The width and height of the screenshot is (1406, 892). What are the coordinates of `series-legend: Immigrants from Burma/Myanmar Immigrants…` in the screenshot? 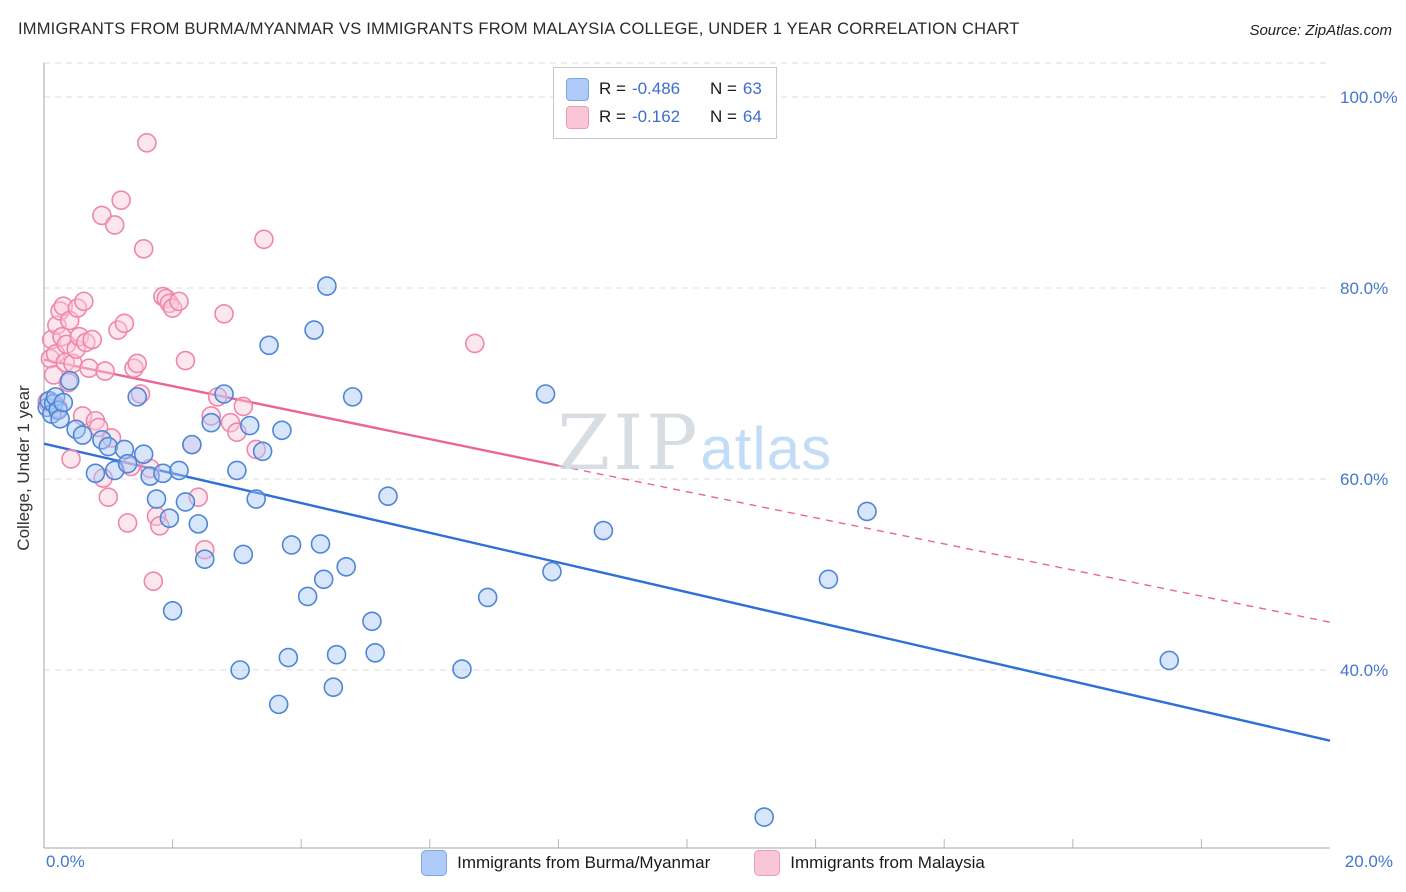 It's located at (703, 863).